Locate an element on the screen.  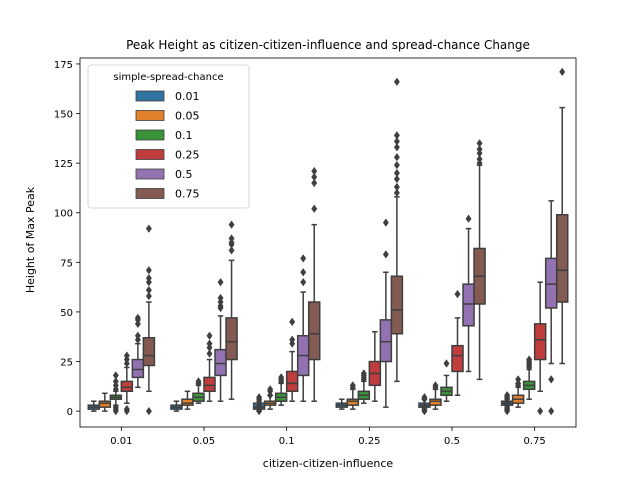
x-tick-label: 0.05 is located at coordinates (204, 441).